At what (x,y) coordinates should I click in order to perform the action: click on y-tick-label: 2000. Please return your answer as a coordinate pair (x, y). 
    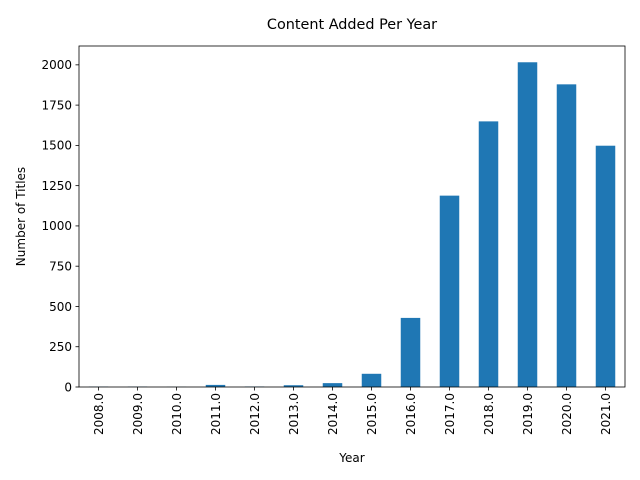
    Looking at the image, I should click on (56, 65).